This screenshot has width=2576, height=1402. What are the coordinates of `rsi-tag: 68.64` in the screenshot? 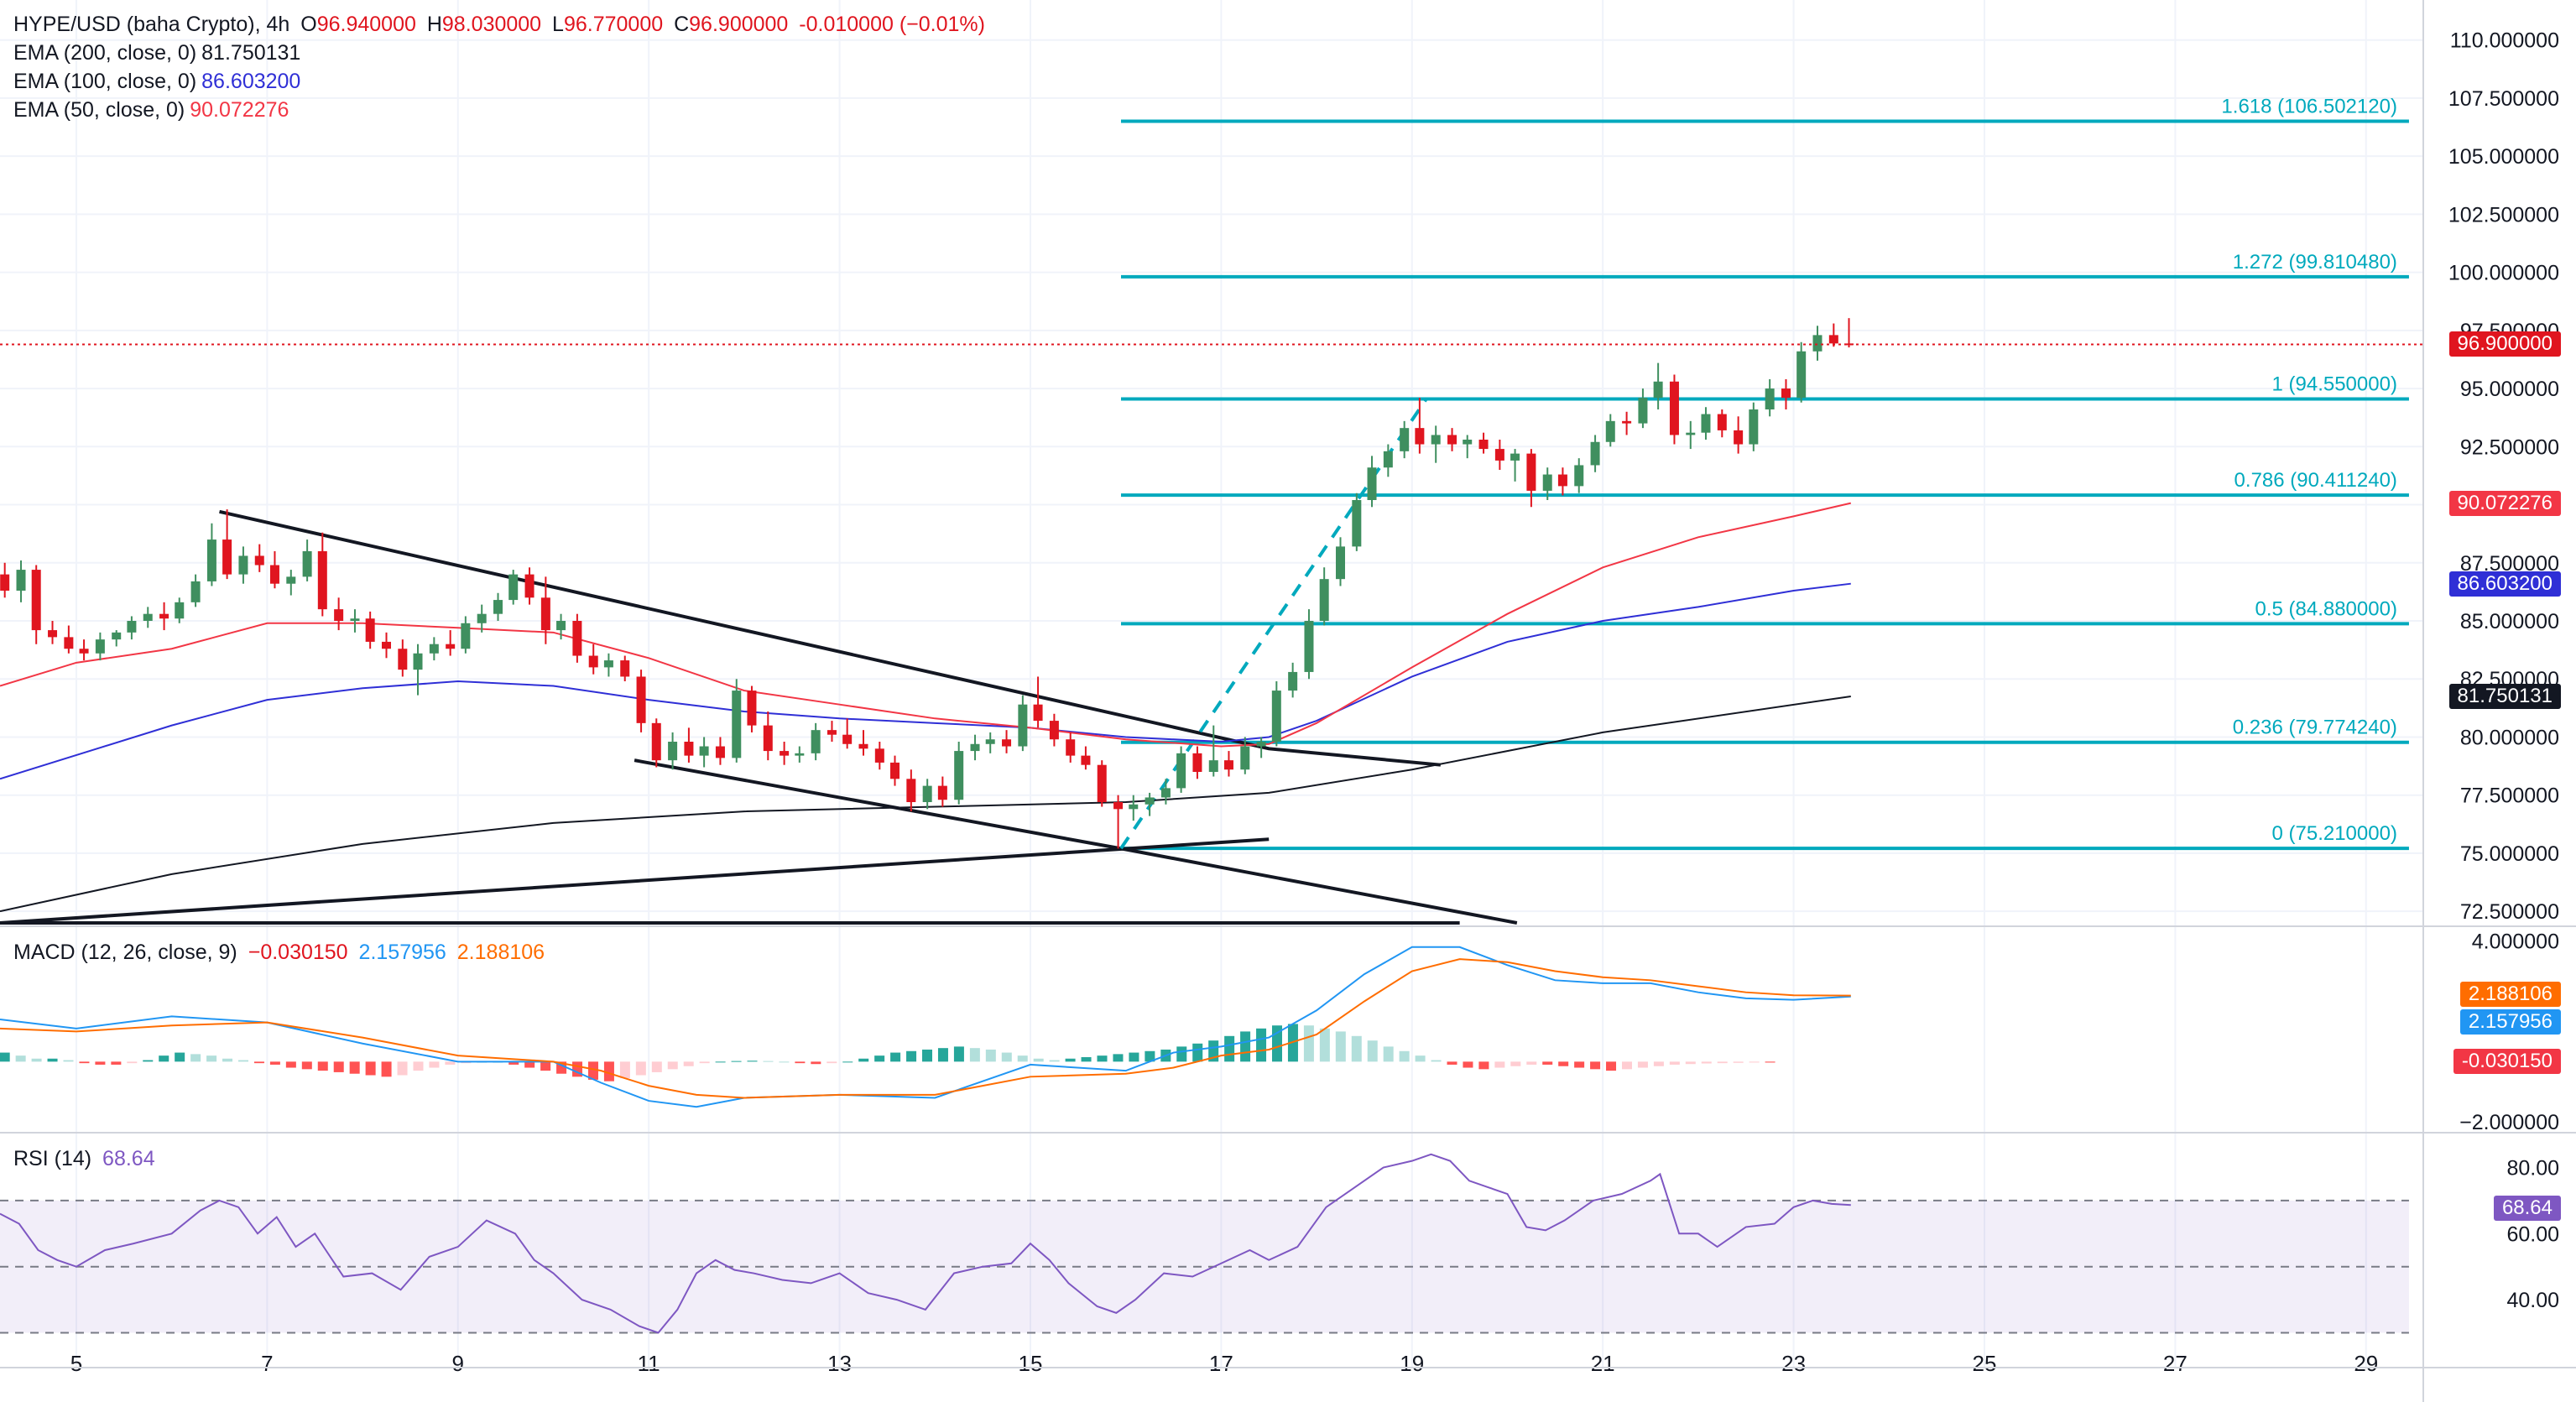 It's located at (2527, 1209).